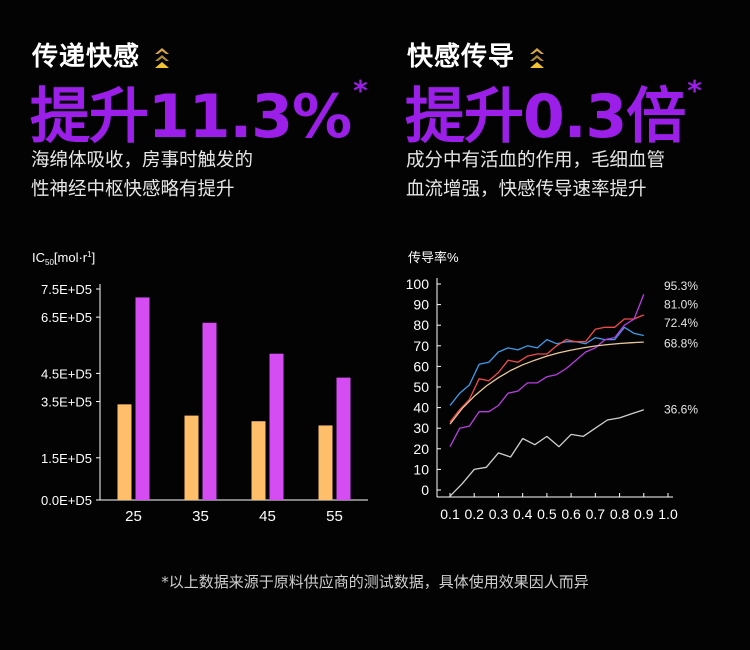 Image resolution: width=750 pixels, height=650 pixels. Describe the element at coordinates (133, 189) in the screenshot. I see `left-desc-line2: 性神经中枢快感略有提升` at that location.